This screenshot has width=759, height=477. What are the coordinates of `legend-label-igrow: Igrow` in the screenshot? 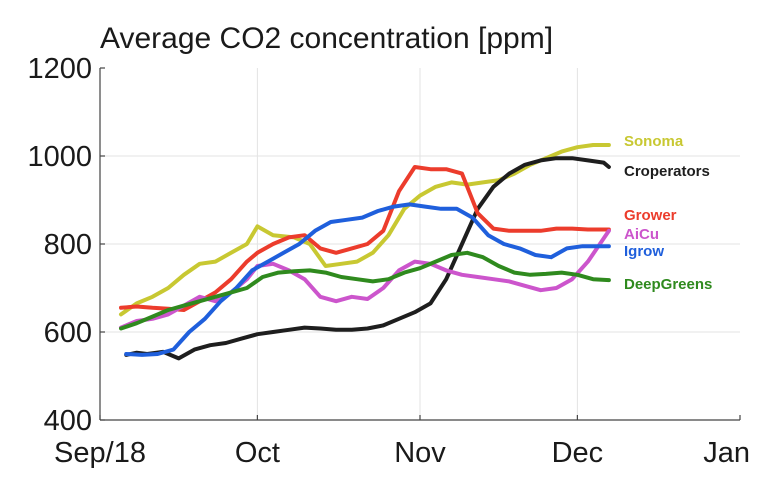 It's located at (644, 251).